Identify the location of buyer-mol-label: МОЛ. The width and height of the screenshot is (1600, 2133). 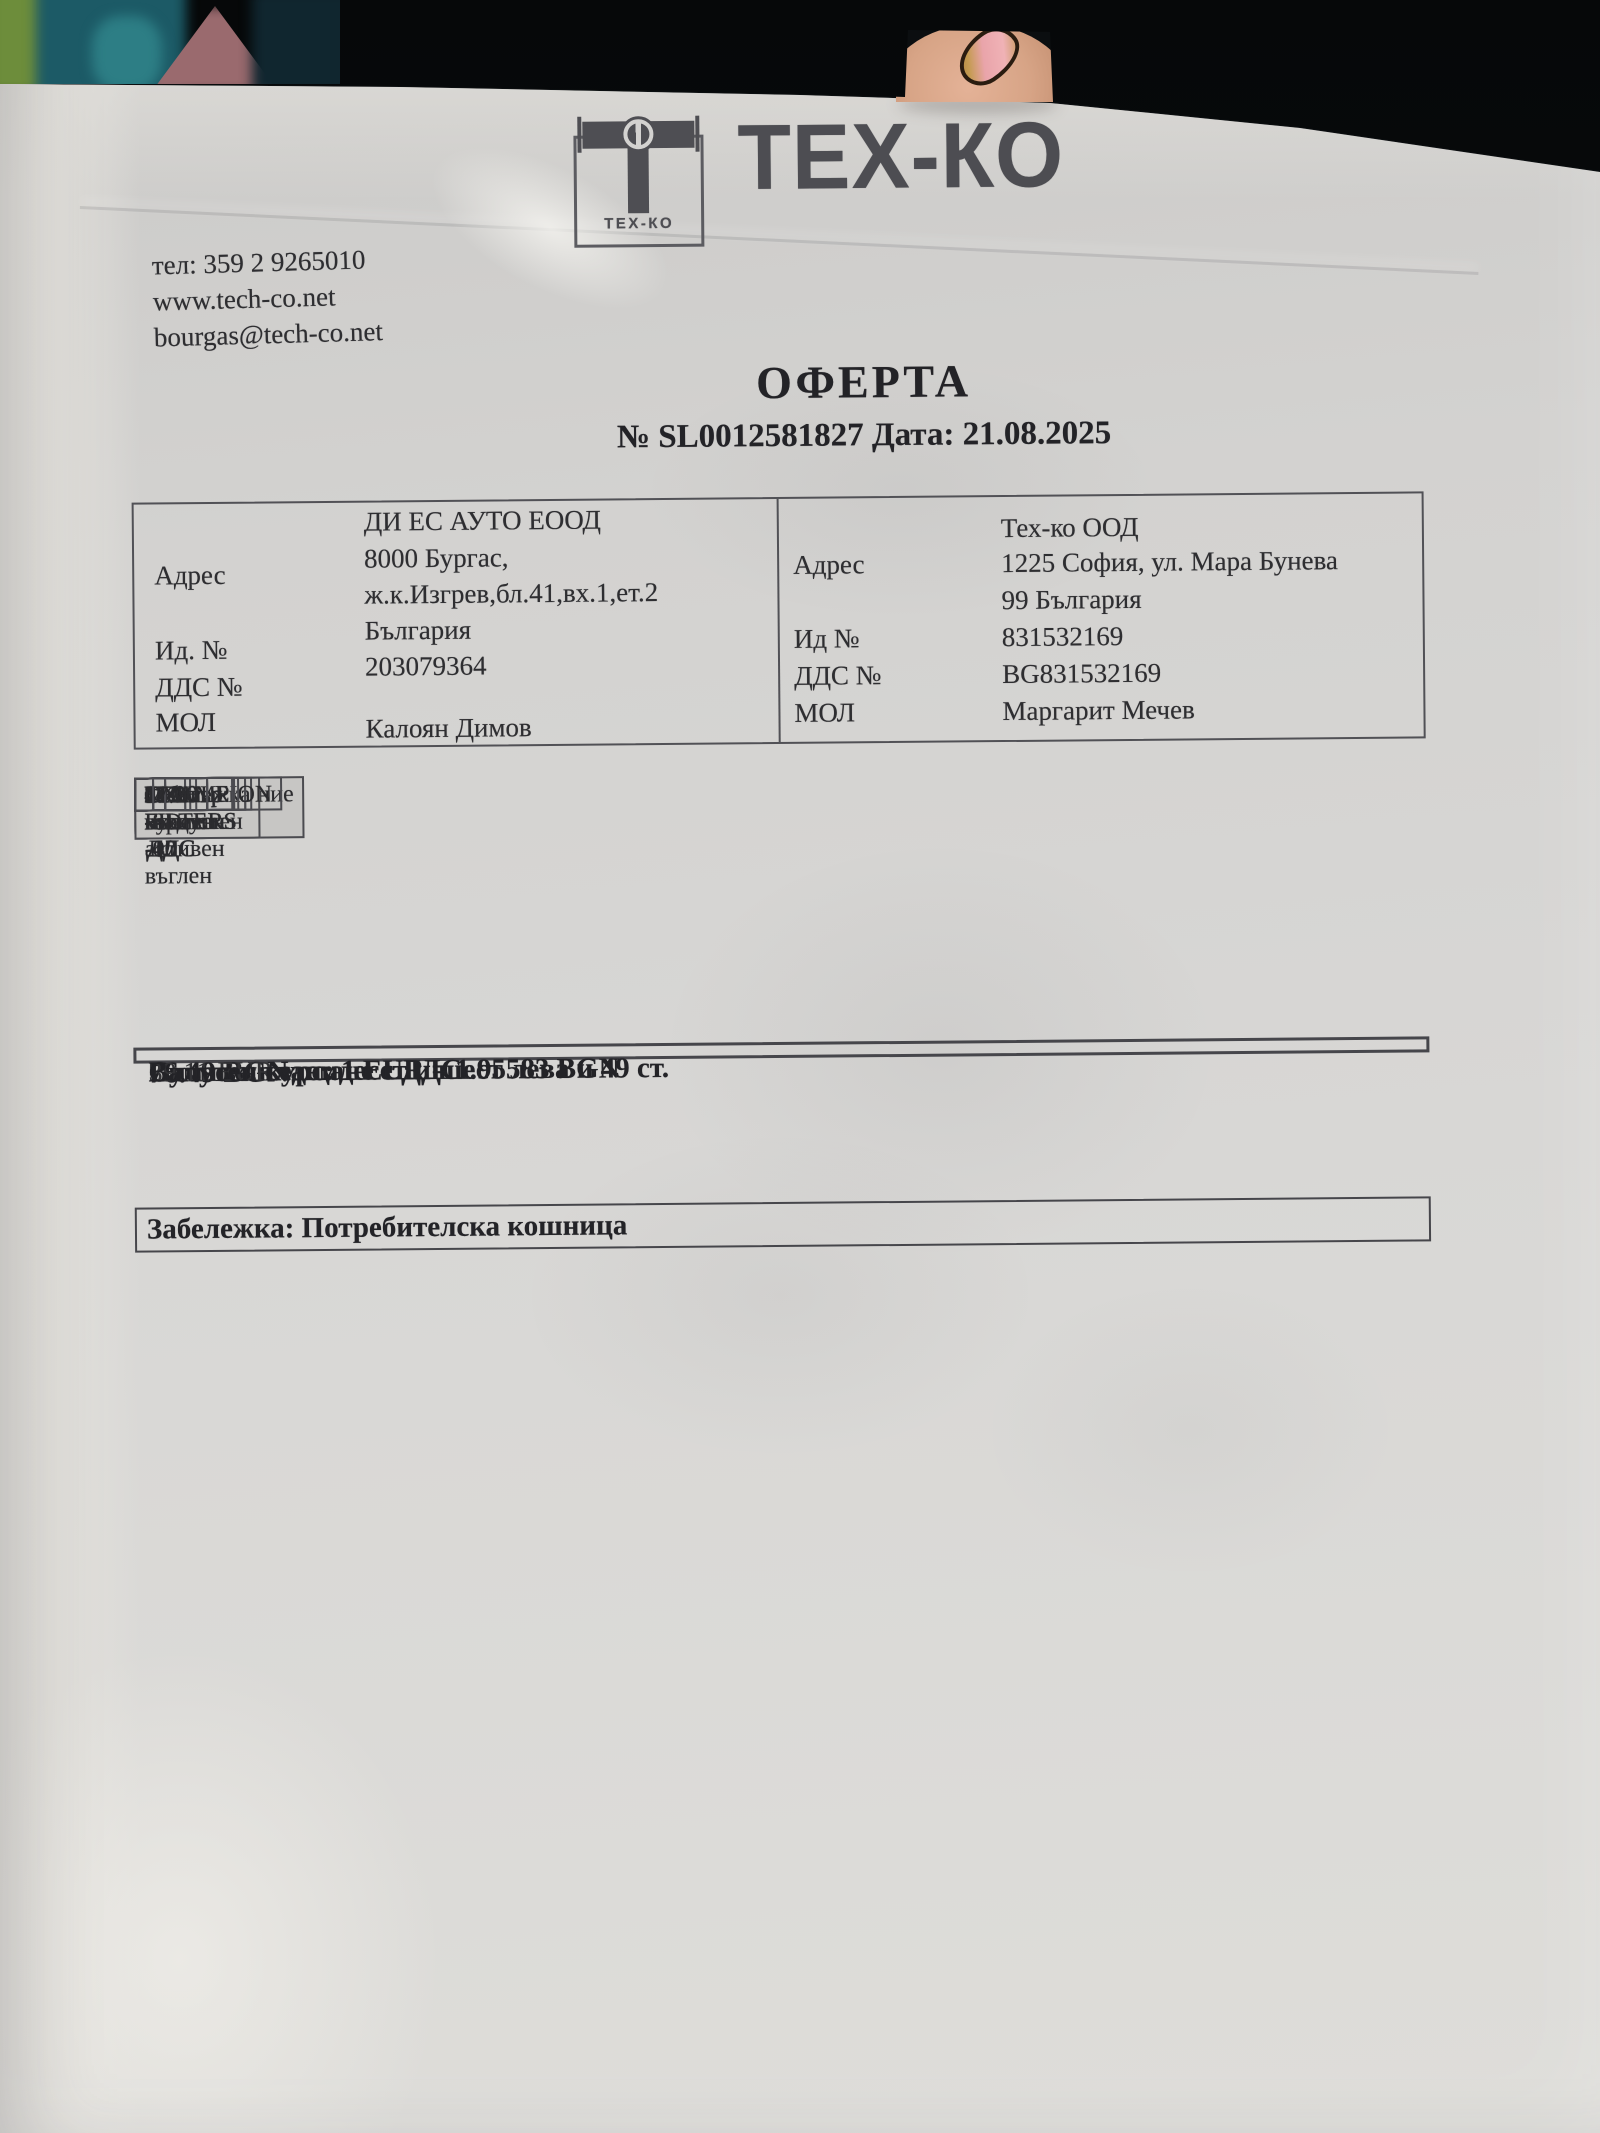
(186, 722).